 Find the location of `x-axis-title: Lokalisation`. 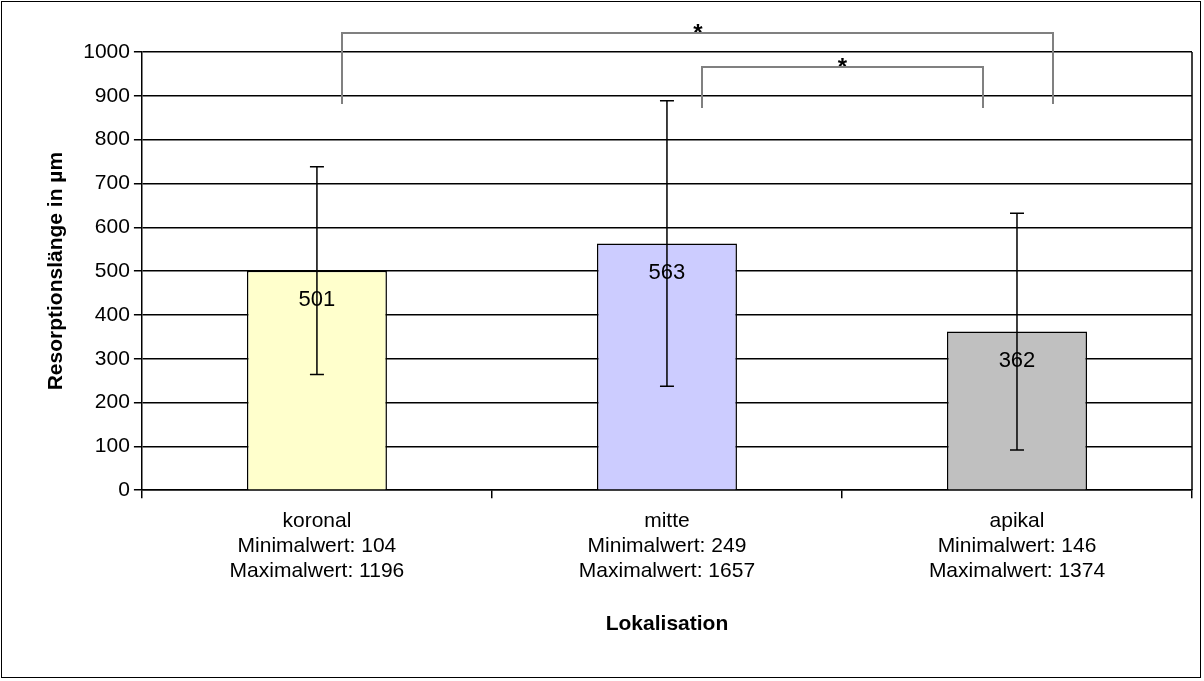

x-axis-title: Lokalisation is located at coordinates (667, 623).